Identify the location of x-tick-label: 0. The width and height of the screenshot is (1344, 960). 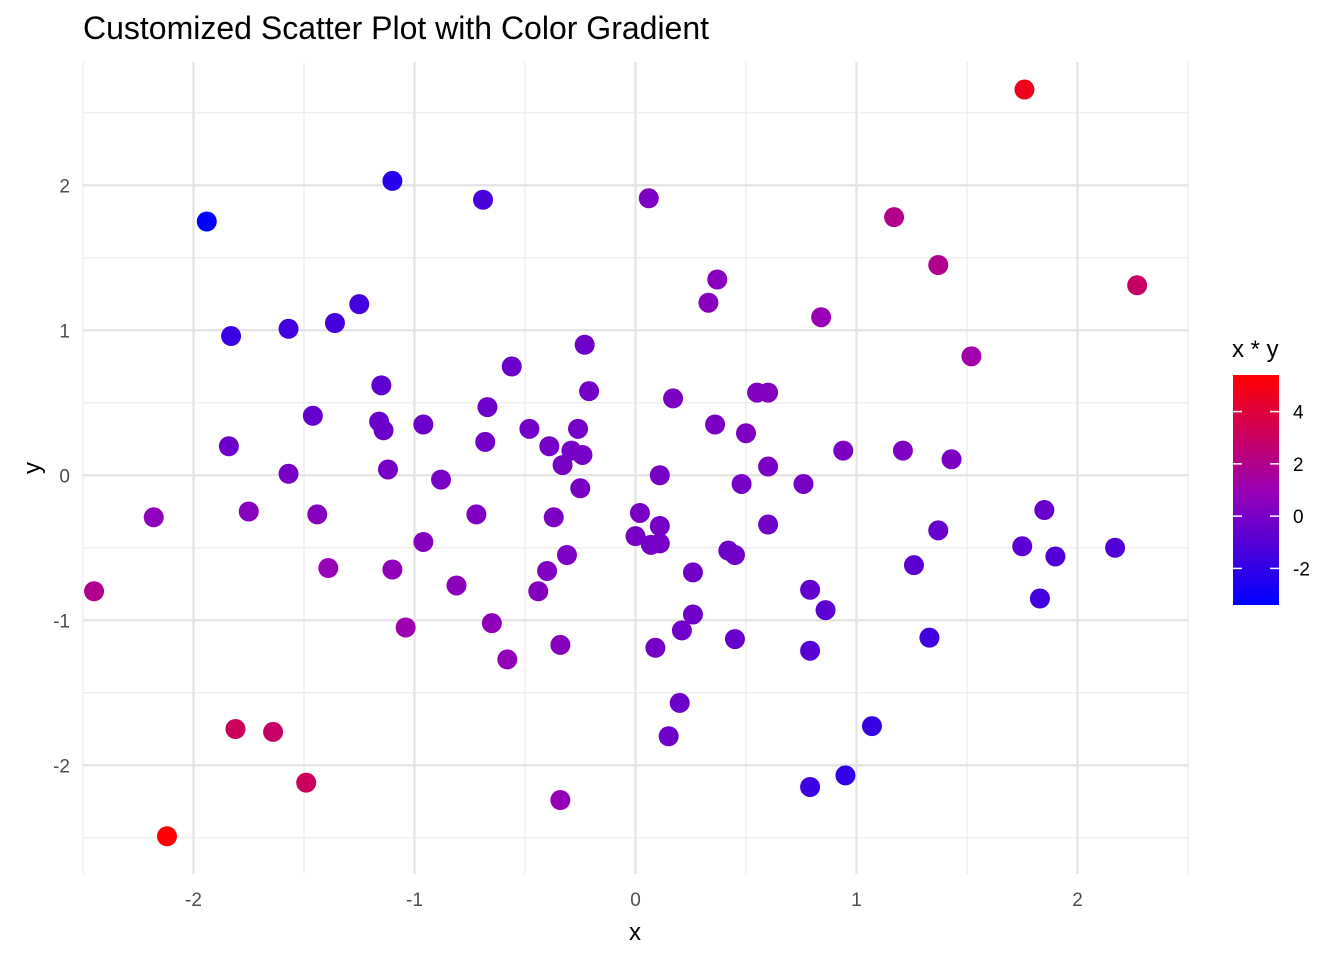
(635, 900).